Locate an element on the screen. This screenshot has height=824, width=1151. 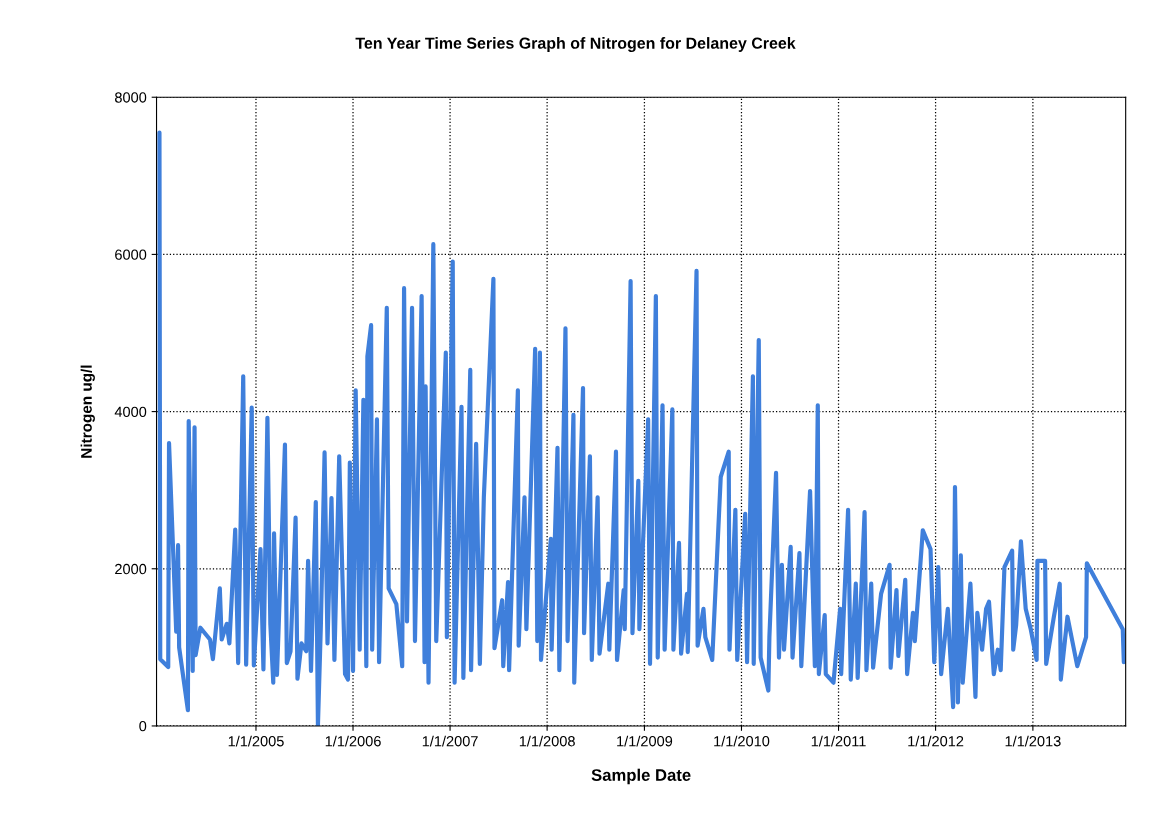
x-tick-label: 1/1/2013 is located at coordinates (1033, 741).